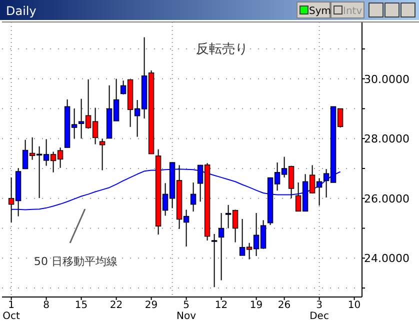 This screenshot has height=321, width=419. Describe the element at coordinates (46, 305) in the screenshot. I see `x-tick-label: 8` at that location.